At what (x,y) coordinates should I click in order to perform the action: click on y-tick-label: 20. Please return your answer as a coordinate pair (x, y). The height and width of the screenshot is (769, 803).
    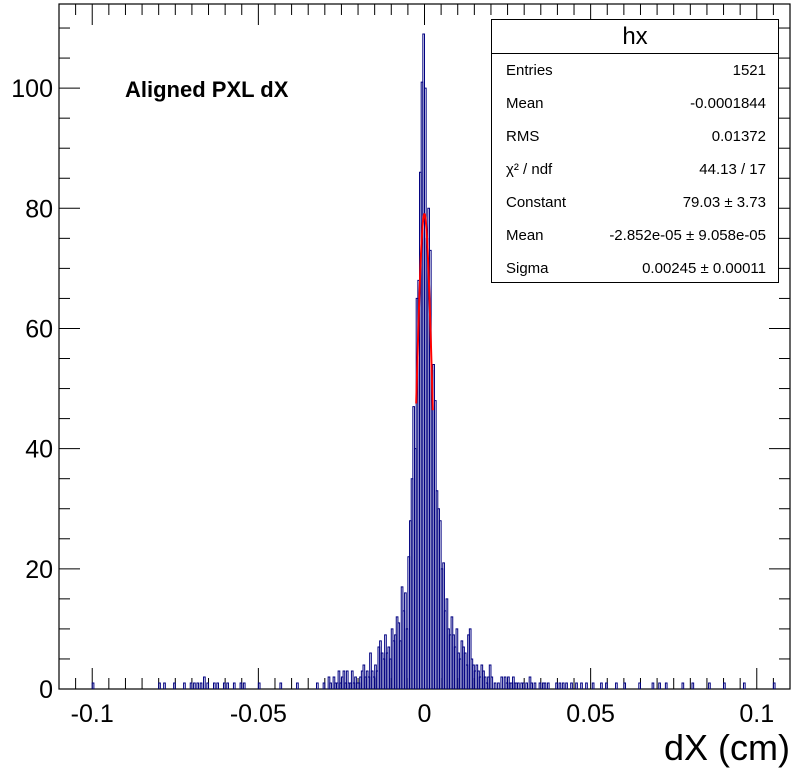
    Looking at the image, I should click on (39, 570).